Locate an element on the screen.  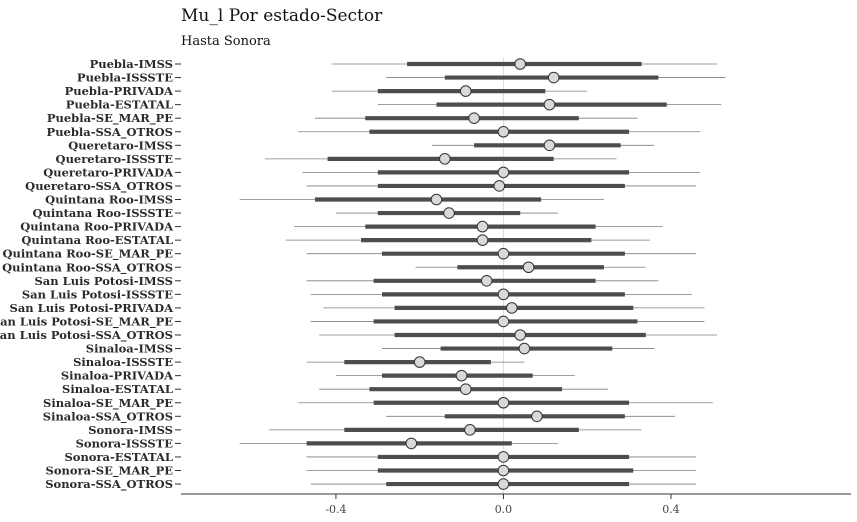
y-tick-label: Sinaloa-IMSS is located at coordinates (129, 349).